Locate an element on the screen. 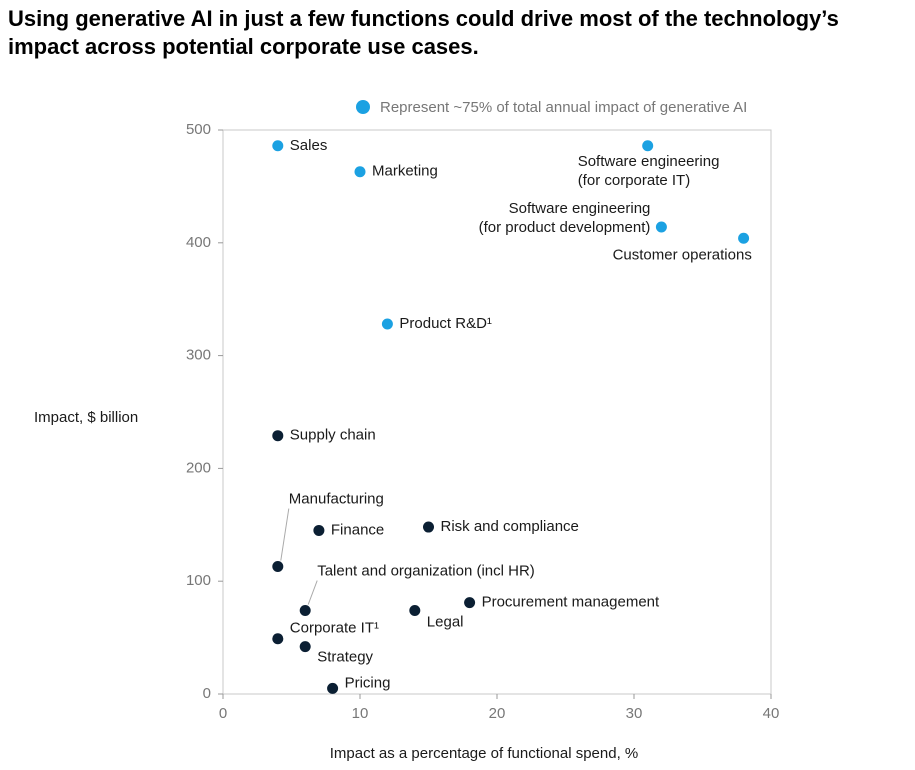 This screenshot has height=770, width=915. point-label: Customer operations is located at coordinates (682, 254).